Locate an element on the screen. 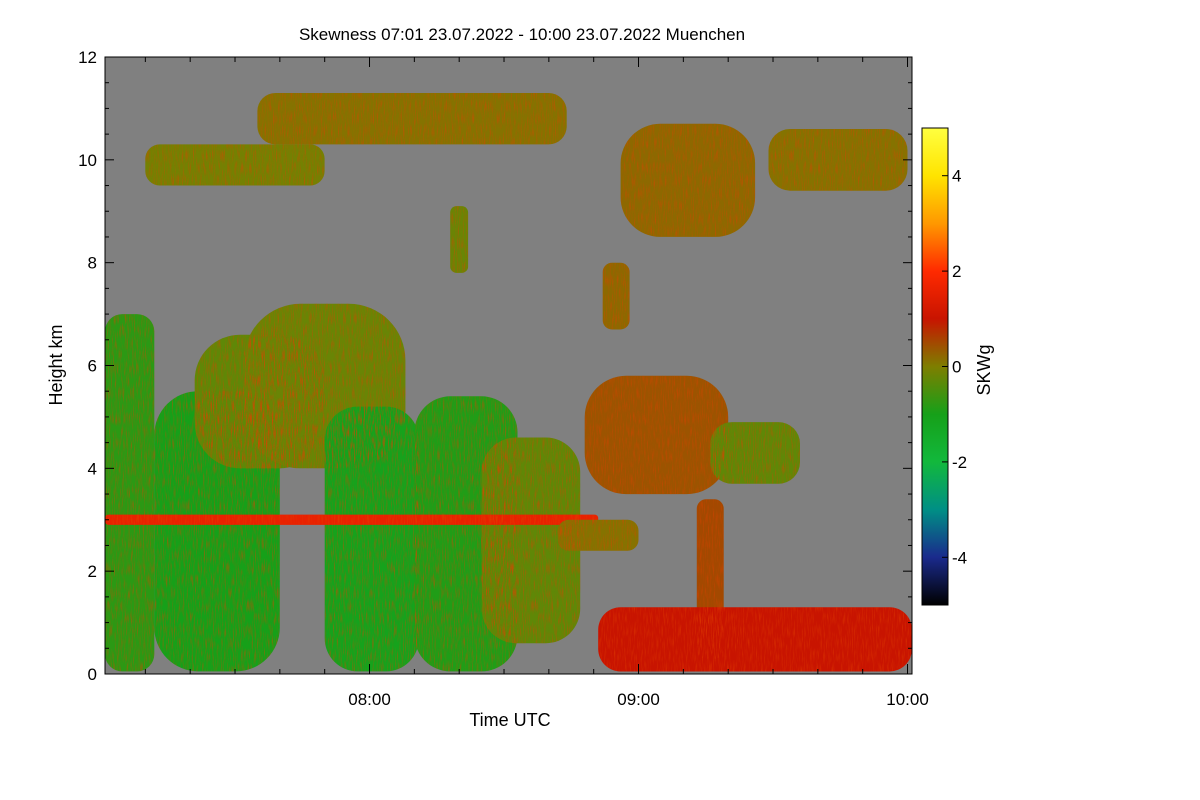 The image size is (1200, 800). colorbar-tick-label: 4 is located at coordinates (956, 176).